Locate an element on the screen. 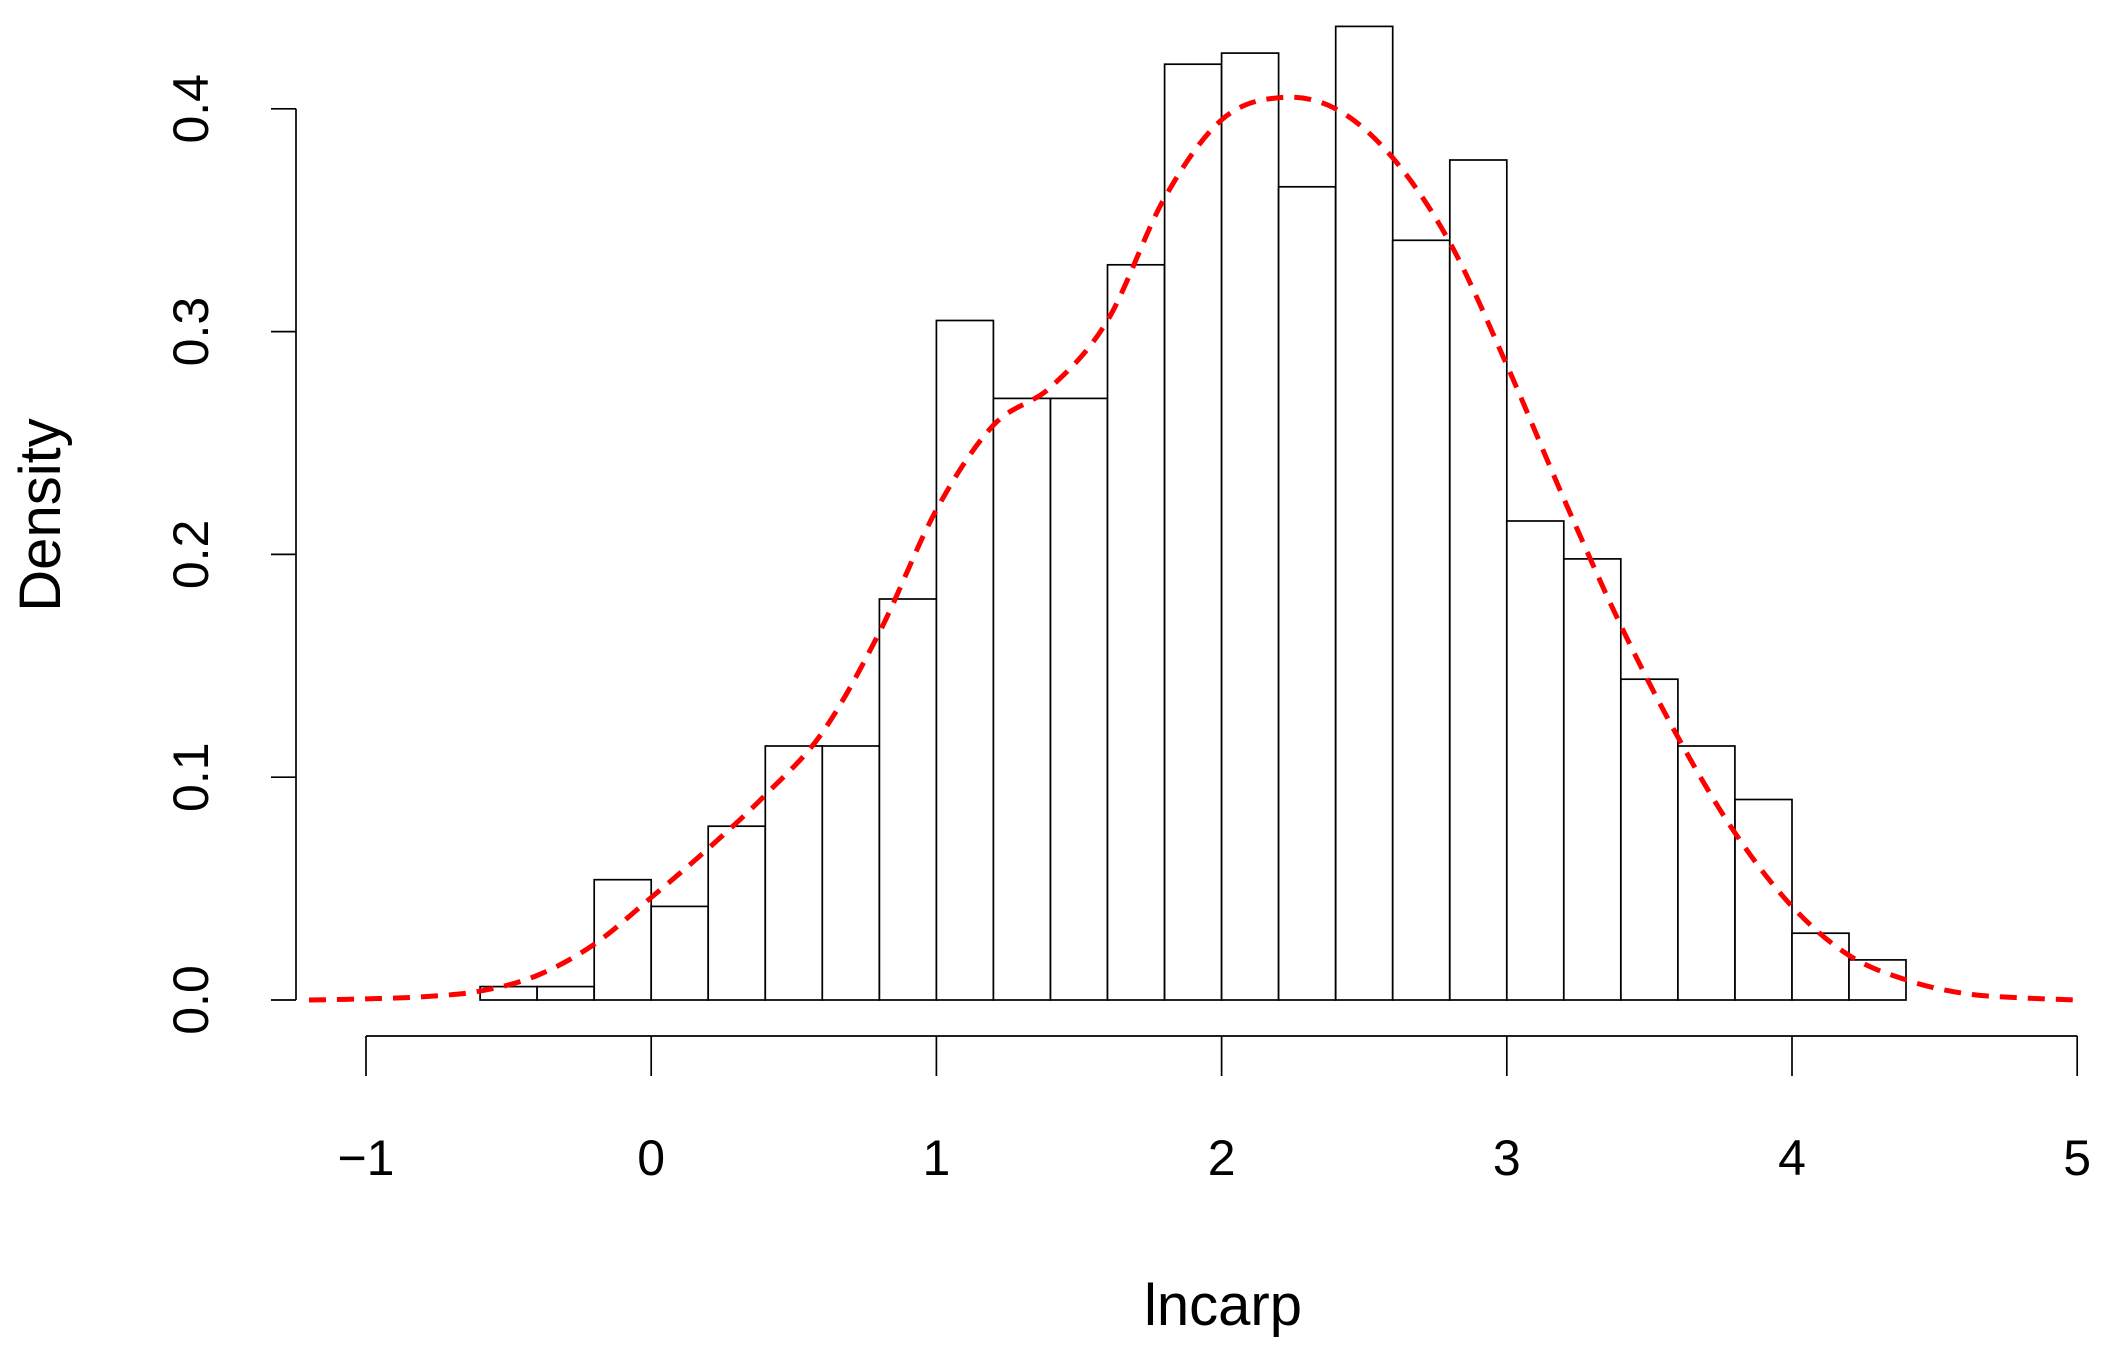 This screenshot has height=1354, width=2104. x-tick-label: 1 is located at coordinates (936, 1158).